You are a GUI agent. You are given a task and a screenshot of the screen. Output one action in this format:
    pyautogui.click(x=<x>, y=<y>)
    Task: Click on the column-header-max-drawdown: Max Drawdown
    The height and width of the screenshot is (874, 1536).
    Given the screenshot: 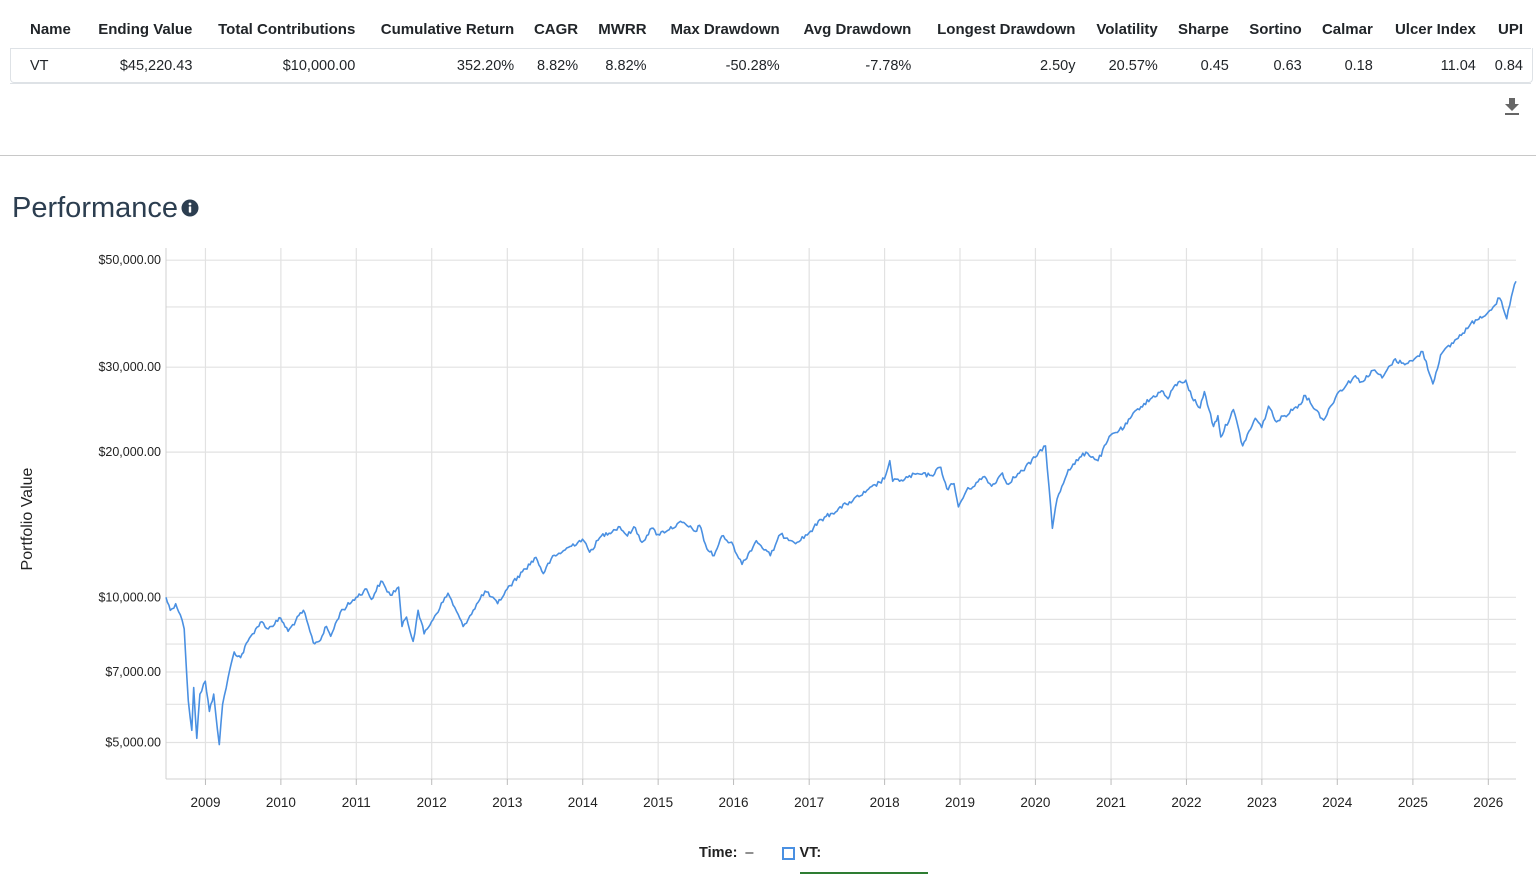 What is the action you would take?
    pyautogui.click(x=721, y=29)
    